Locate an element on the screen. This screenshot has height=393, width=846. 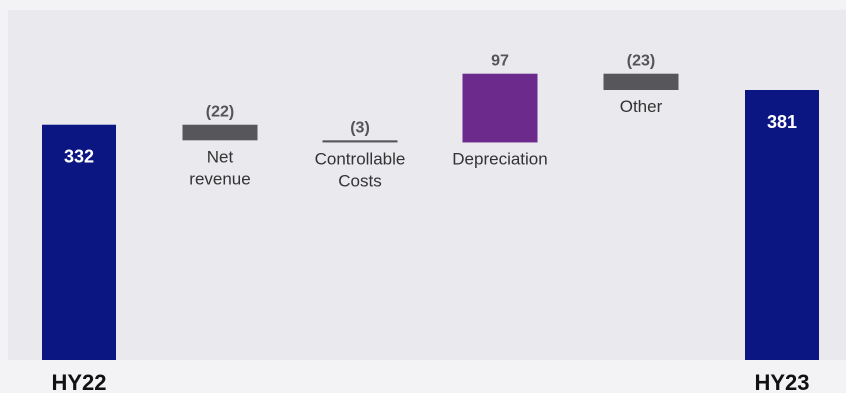
category-label-1: Net revenue is located at coordinates (219, 167).